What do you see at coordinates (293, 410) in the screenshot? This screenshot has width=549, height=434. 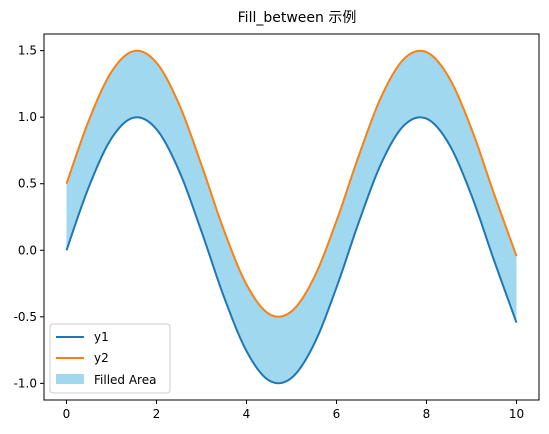 I see `x-axis: 0 2 4 6 8 10` at bounding box center [293, 410].